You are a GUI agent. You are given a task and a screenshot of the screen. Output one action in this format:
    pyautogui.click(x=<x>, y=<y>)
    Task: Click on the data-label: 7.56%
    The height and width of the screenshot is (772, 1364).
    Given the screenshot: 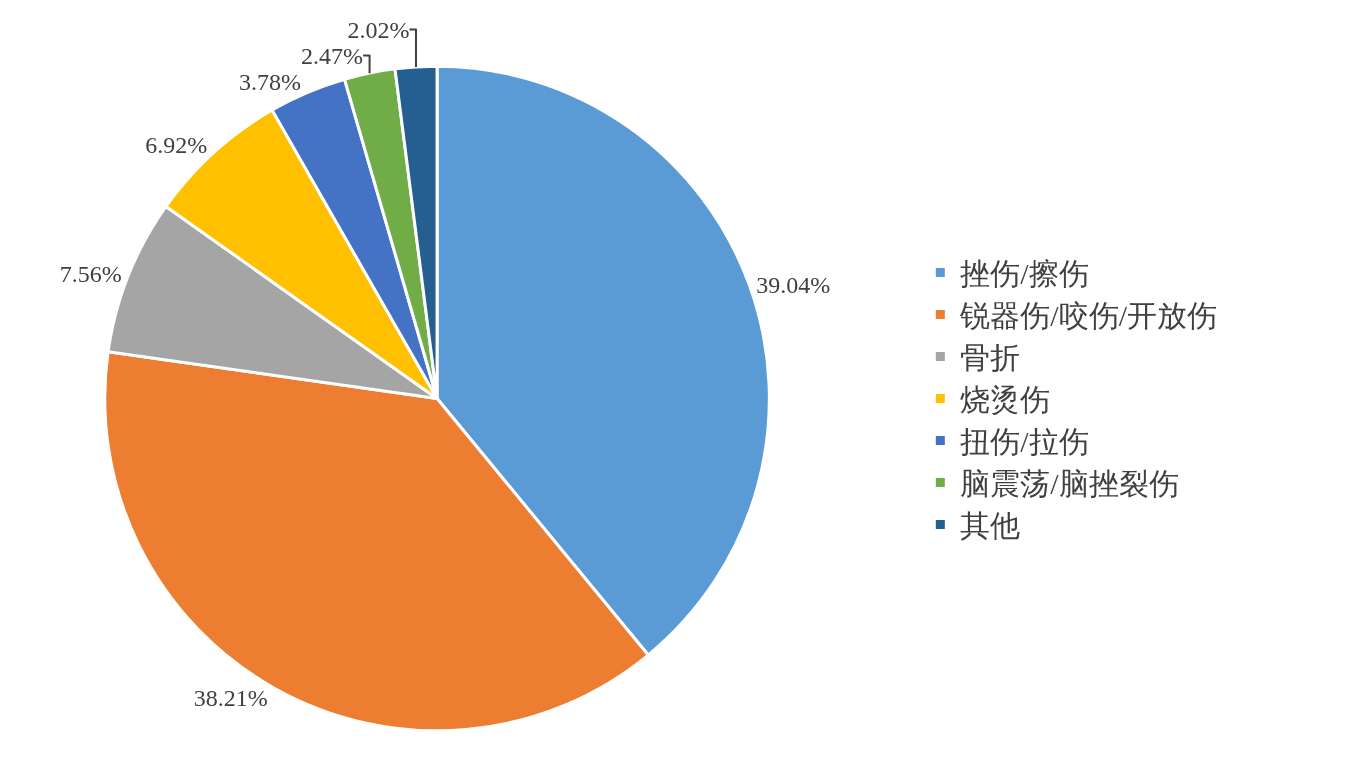 What is the action you would take?
    pyautogui.click(x=90, y=273)
    